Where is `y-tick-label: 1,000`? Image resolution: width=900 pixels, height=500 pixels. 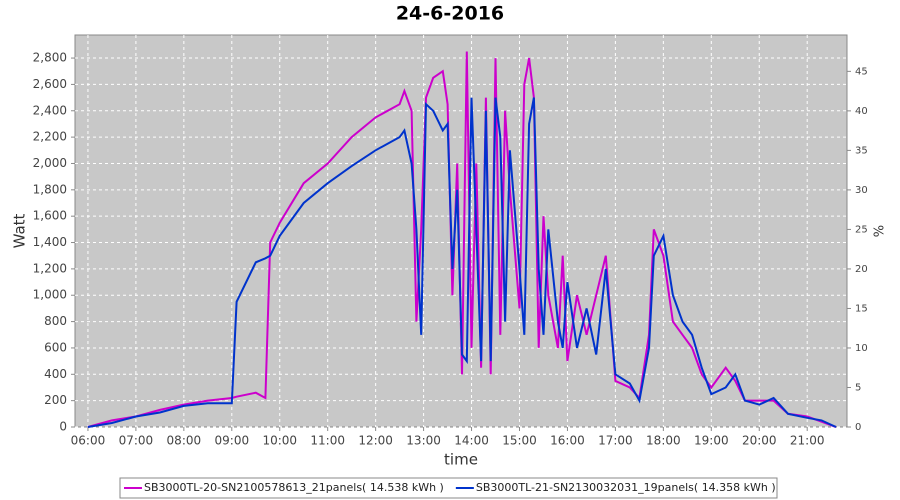
y-tick-label: 1,000 is located at coordinates (50, 295).